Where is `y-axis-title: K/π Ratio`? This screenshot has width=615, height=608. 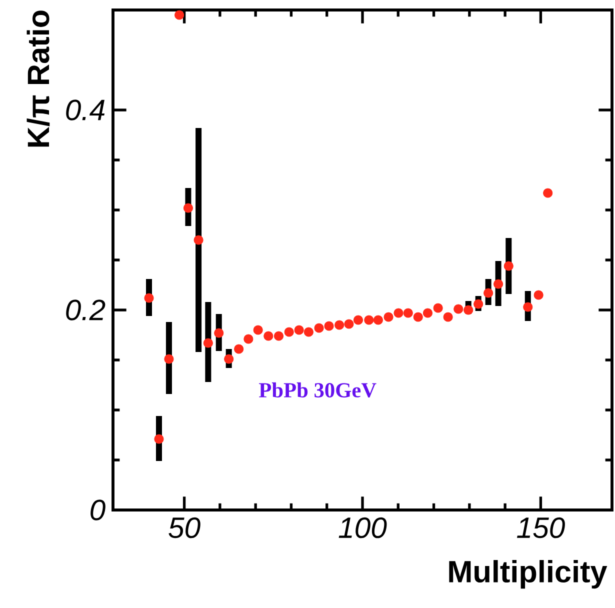 y-axis-title: K/π Ratio is located at coordinates (38, 78).